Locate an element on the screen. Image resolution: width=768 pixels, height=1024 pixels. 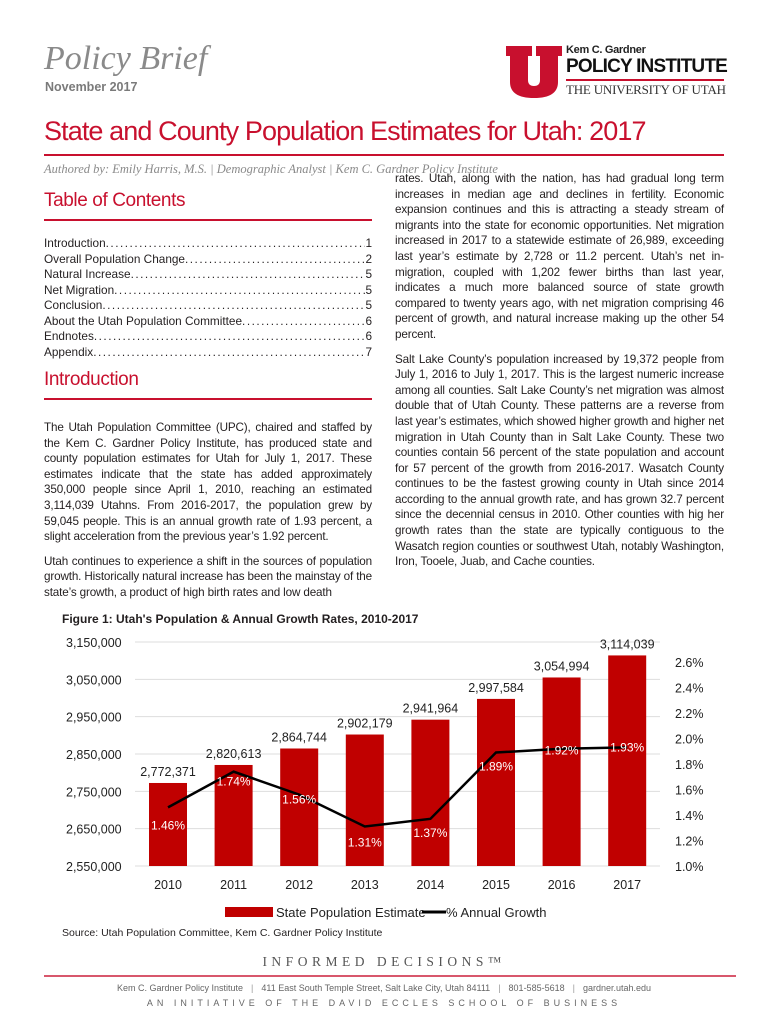
toc-item: Conclusion 5 is located at coordinates (208, 306).